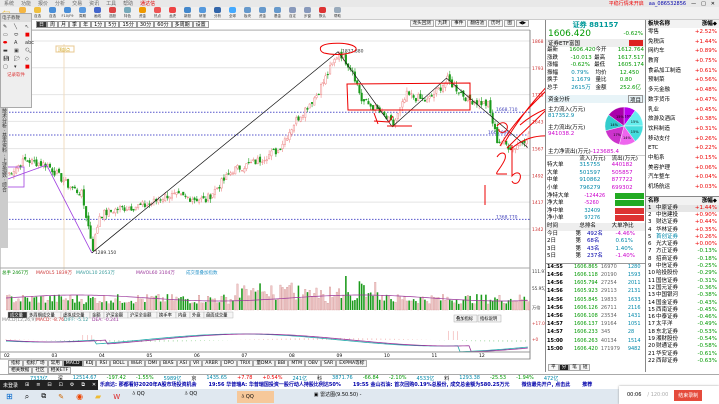  I want to click on sector-row: 食品加工制造 +0.61%, so click(682, 72).